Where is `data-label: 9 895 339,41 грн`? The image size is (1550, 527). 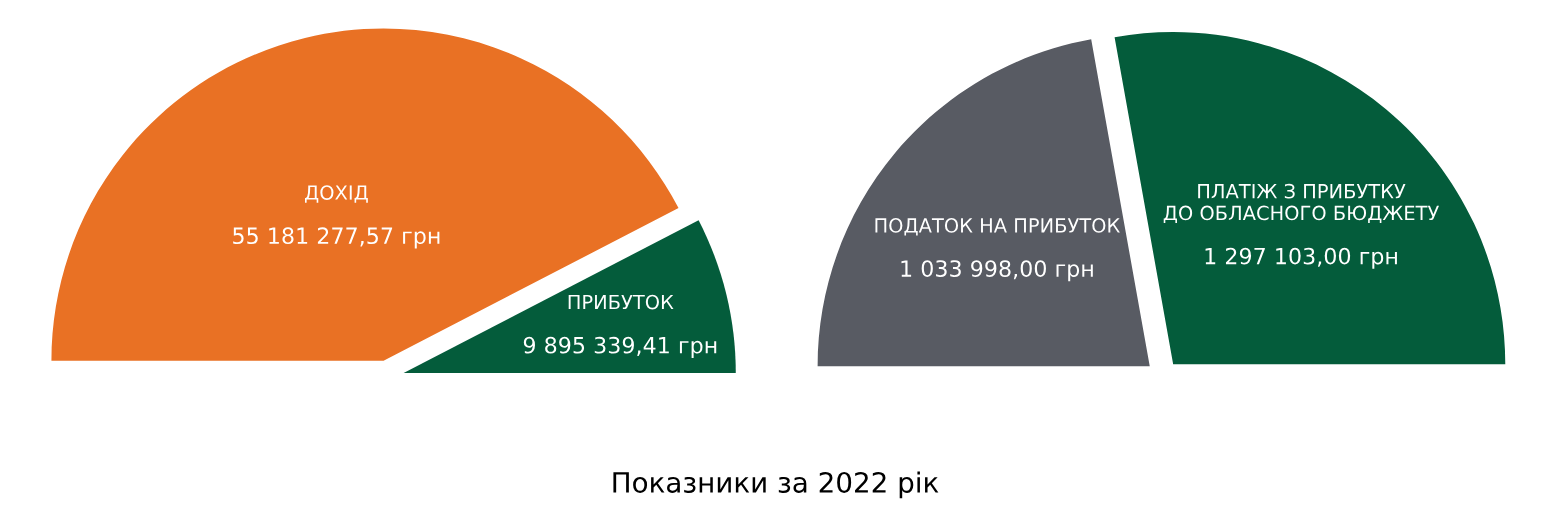
data-label: 9 895 339,41 грн is located at coordinates (620, 347).